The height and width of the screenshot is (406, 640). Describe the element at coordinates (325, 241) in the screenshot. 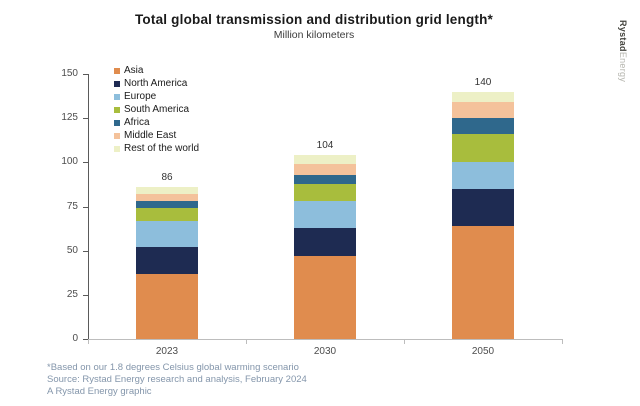

I see `bar-segment-north-america-2030` at that location.